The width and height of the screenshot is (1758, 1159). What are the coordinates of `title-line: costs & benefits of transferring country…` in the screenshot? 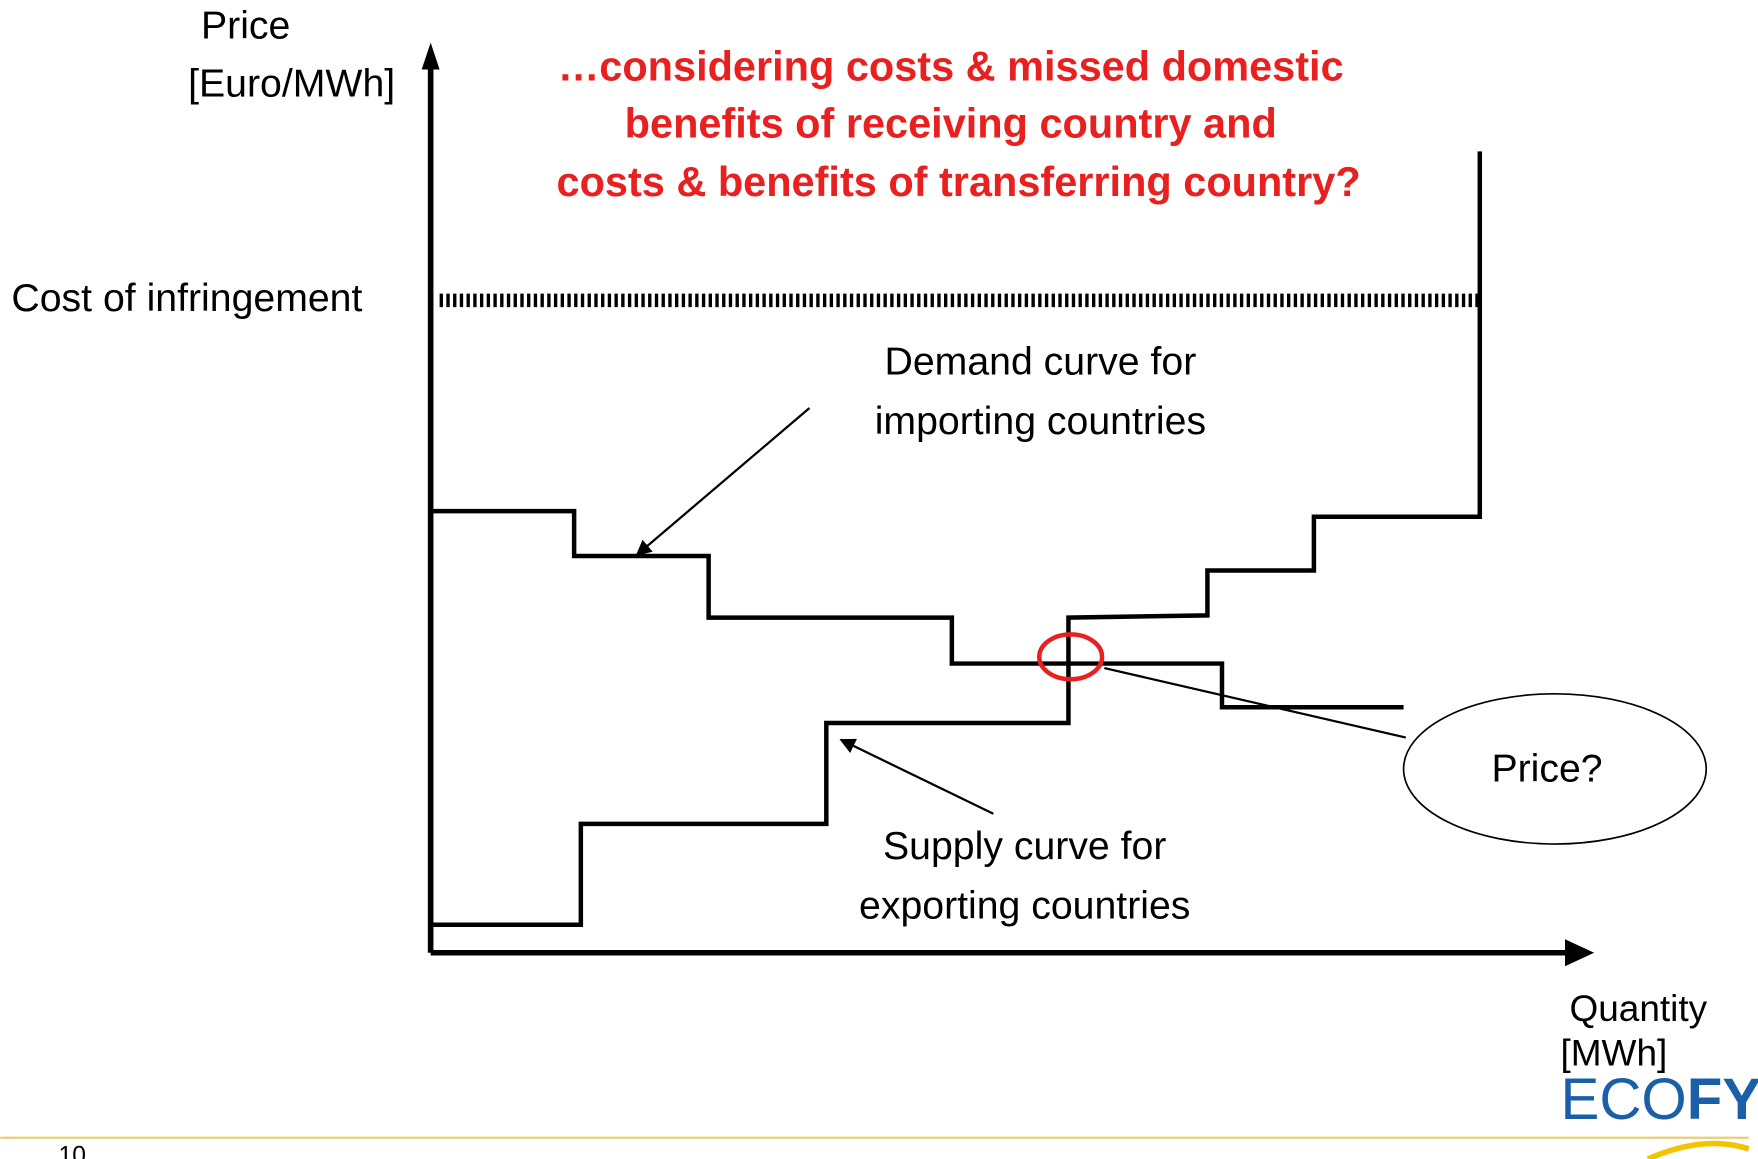 It's located at (959, 181).